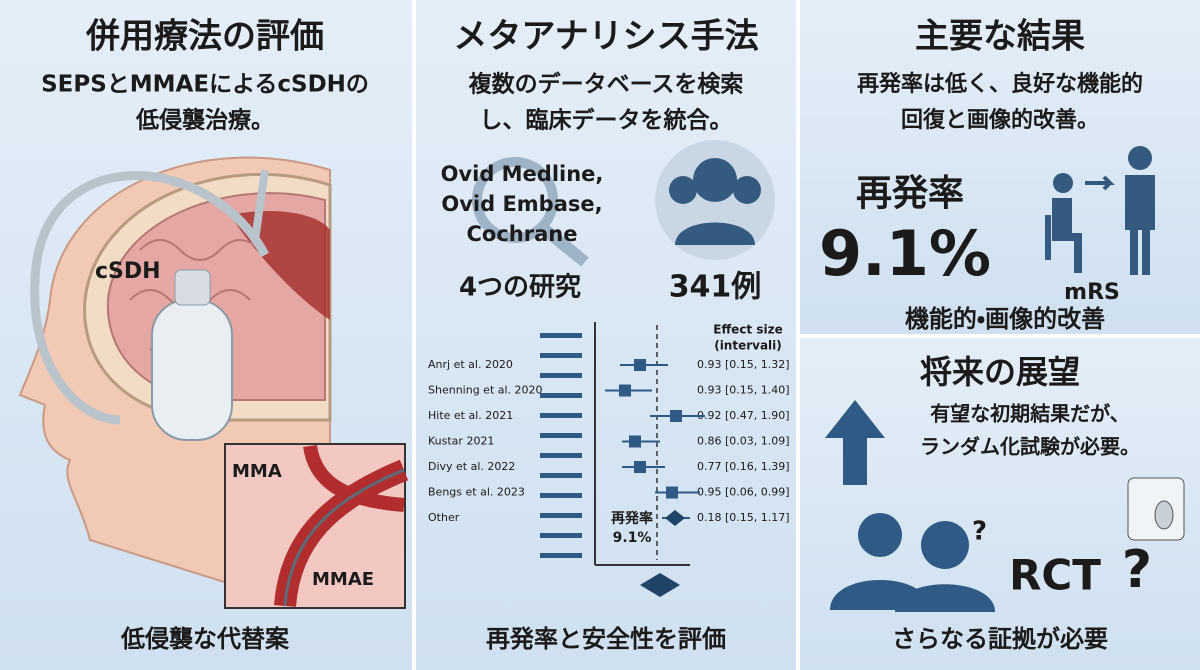 Image resolution: width=1200 pixels, height=670 pixels. I want to click on subtitle: 有望な初期結果だが、, so click(1030, 414).